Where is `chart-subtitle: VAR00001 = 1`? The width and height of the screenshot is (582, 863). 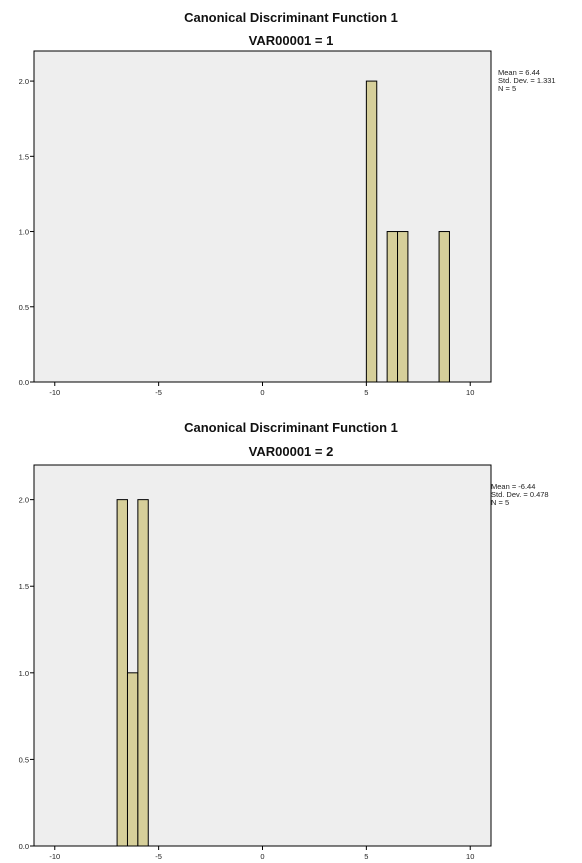
chart-subtitle: VAR00001 = 1 is located at coordinates (291, 40).